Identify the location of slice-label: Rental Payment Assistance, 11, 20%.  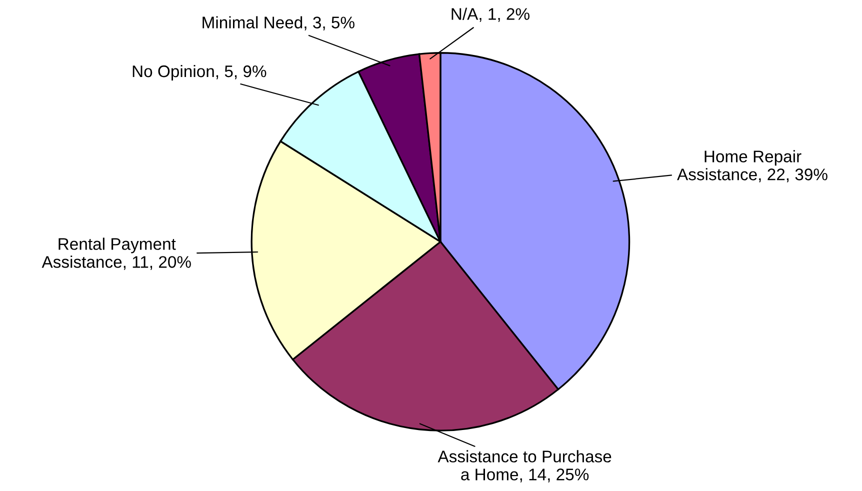
(116, 254).